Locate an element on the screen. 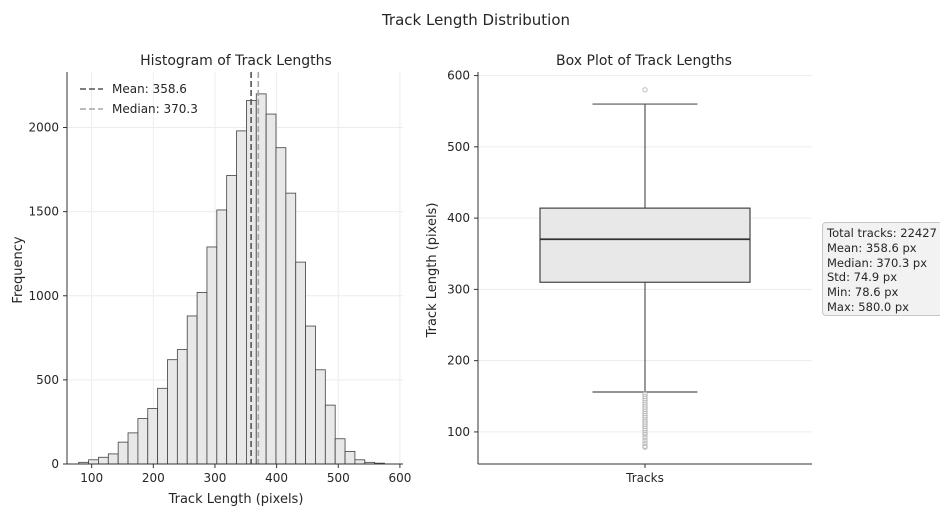  stat-mean: Mean: 358.6 px is located at coordinates (872, 247).